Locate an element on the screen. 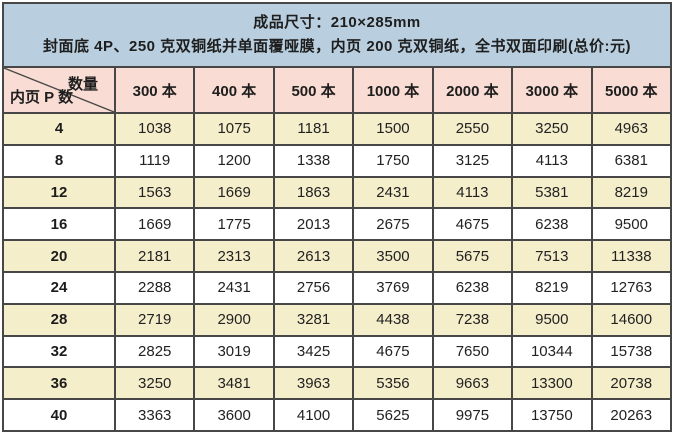  table-row: 28 2719 2900 3281 4438 7238 9500 14600 is located at coordinates (337, 319).